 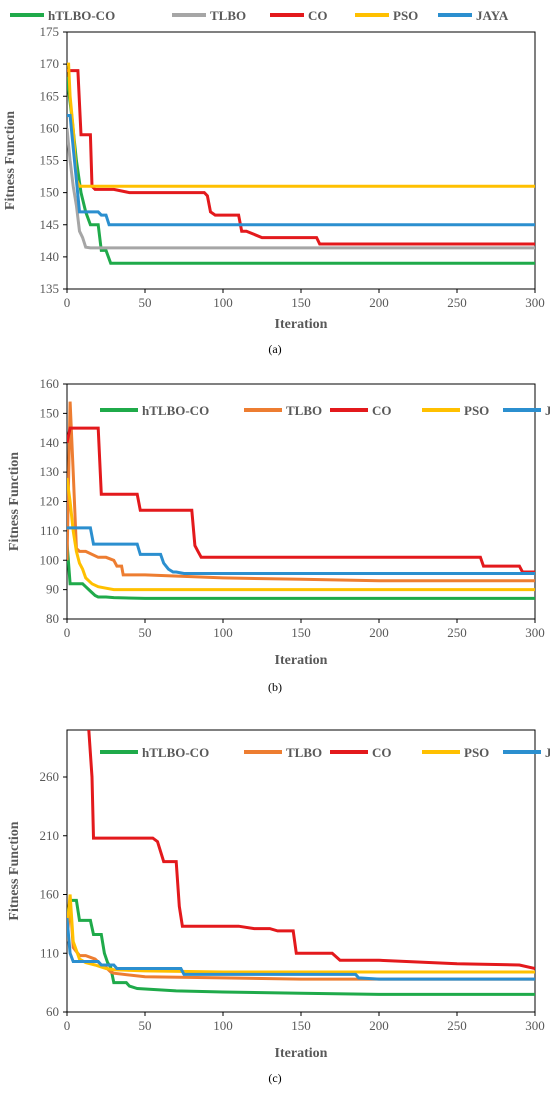 I want to click on y-tick-label: 100, so click(x=50, y=559).